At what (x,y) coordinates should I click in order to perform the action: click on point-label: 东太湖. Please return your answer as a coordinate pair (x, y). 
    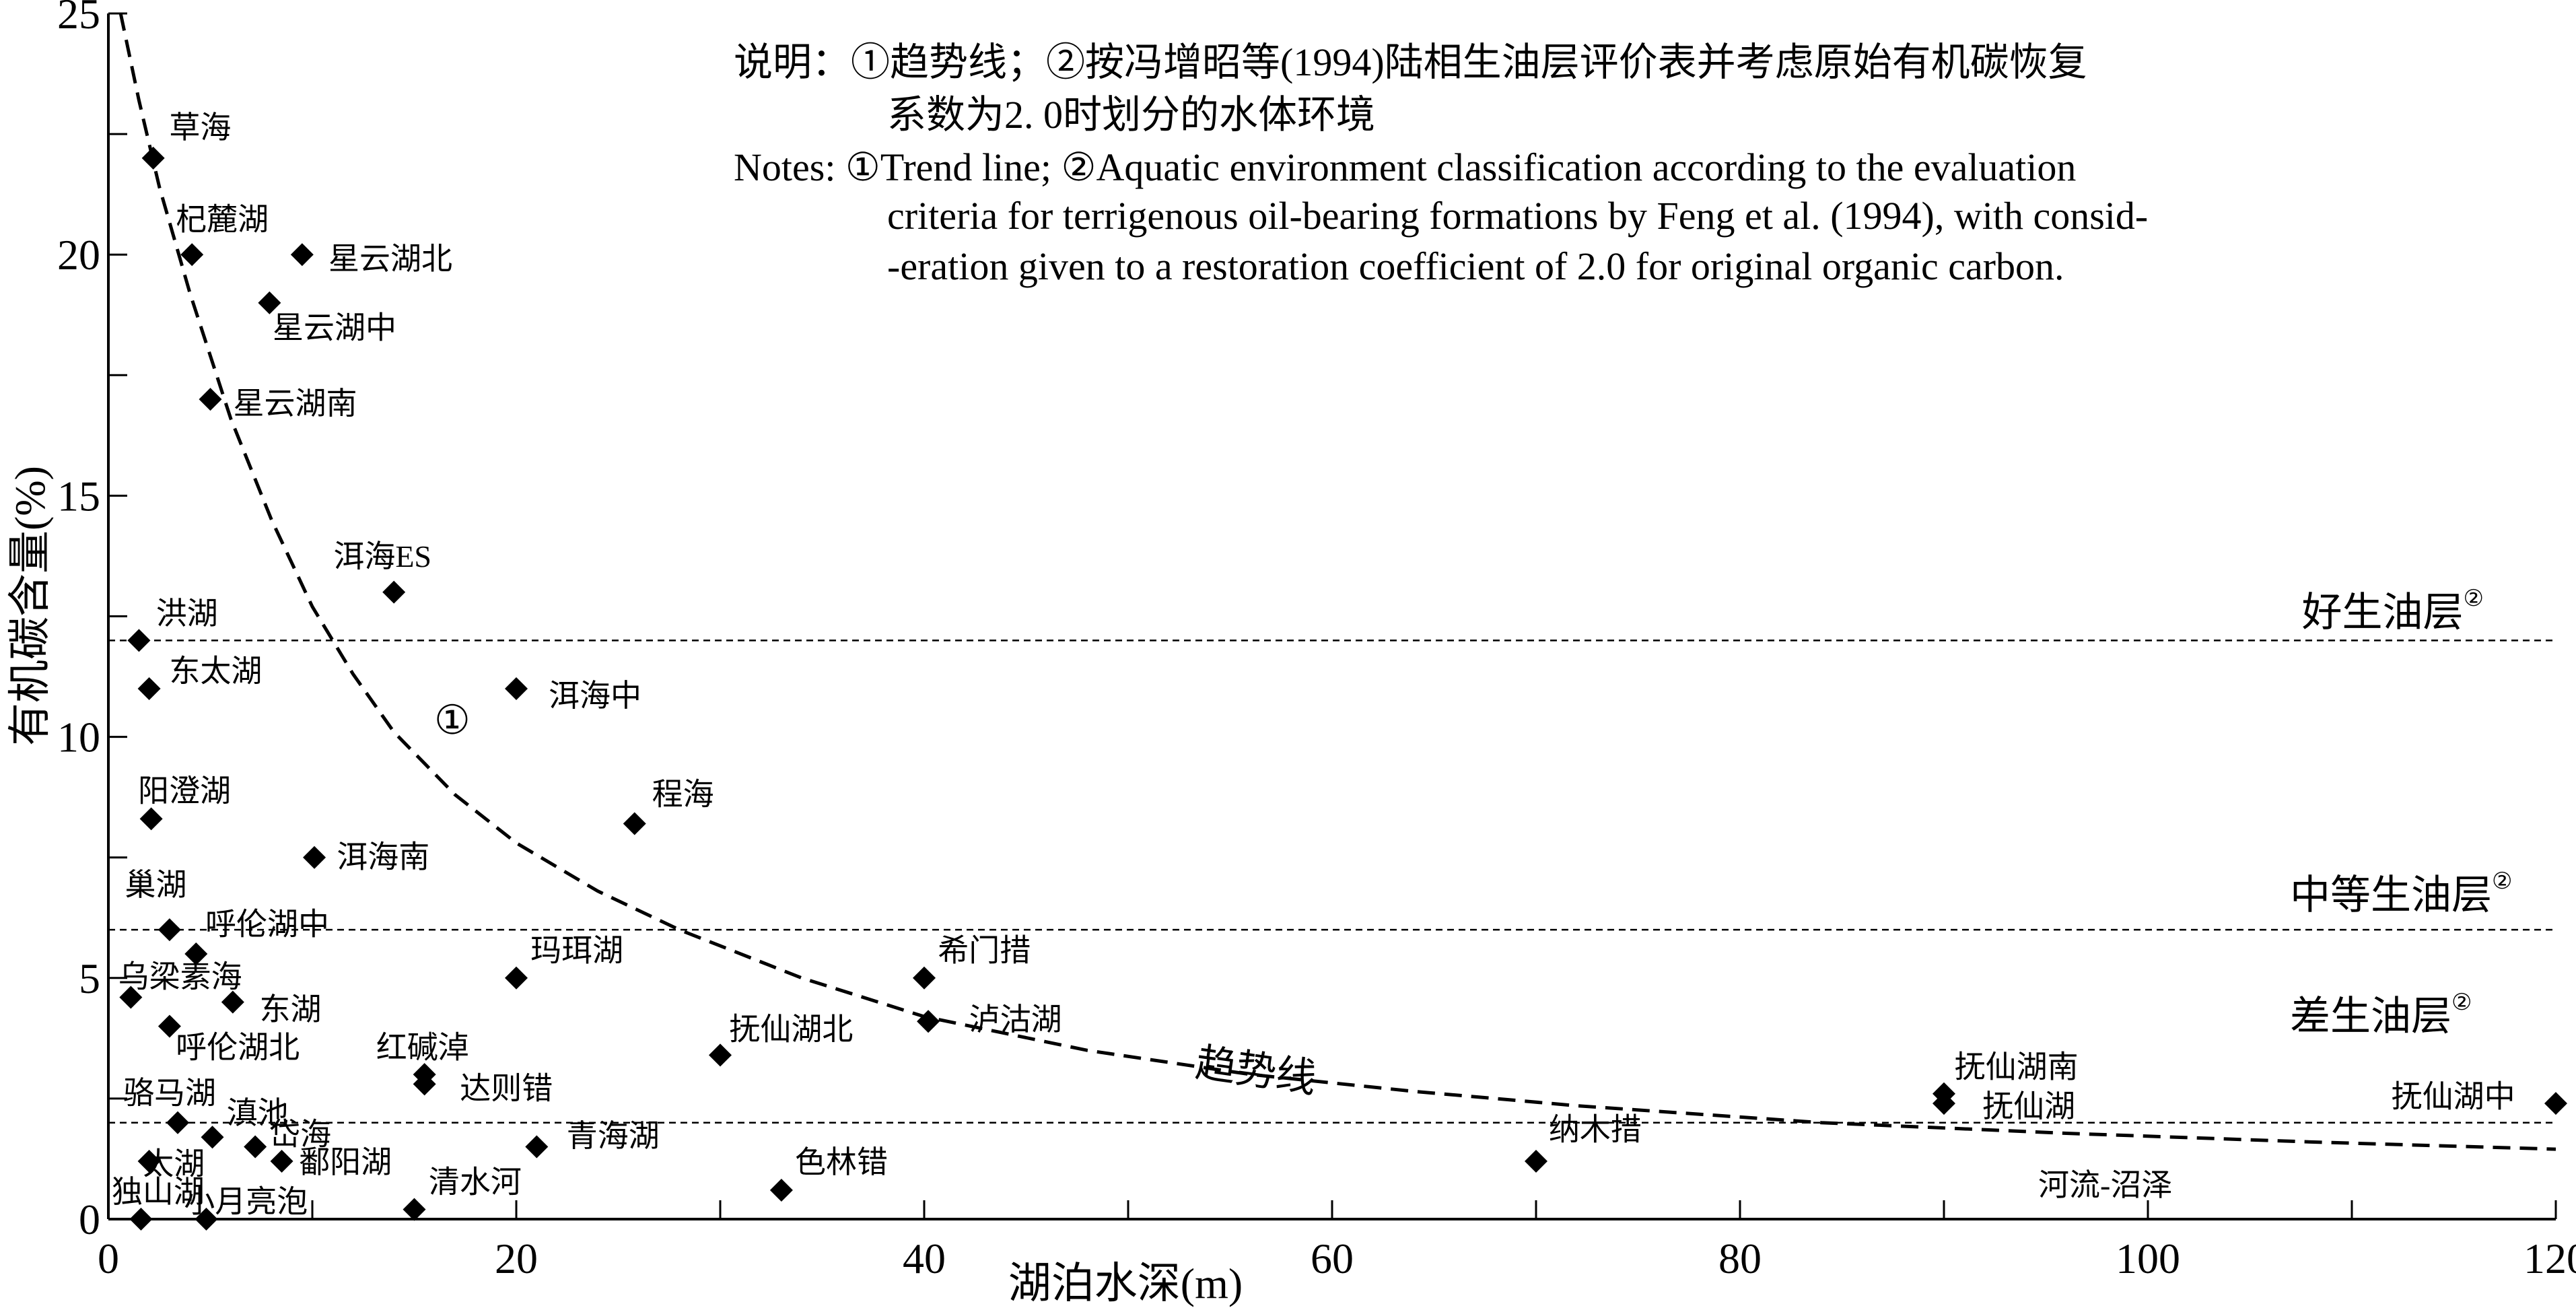
    Looking at the image, I should click on (215, 671).